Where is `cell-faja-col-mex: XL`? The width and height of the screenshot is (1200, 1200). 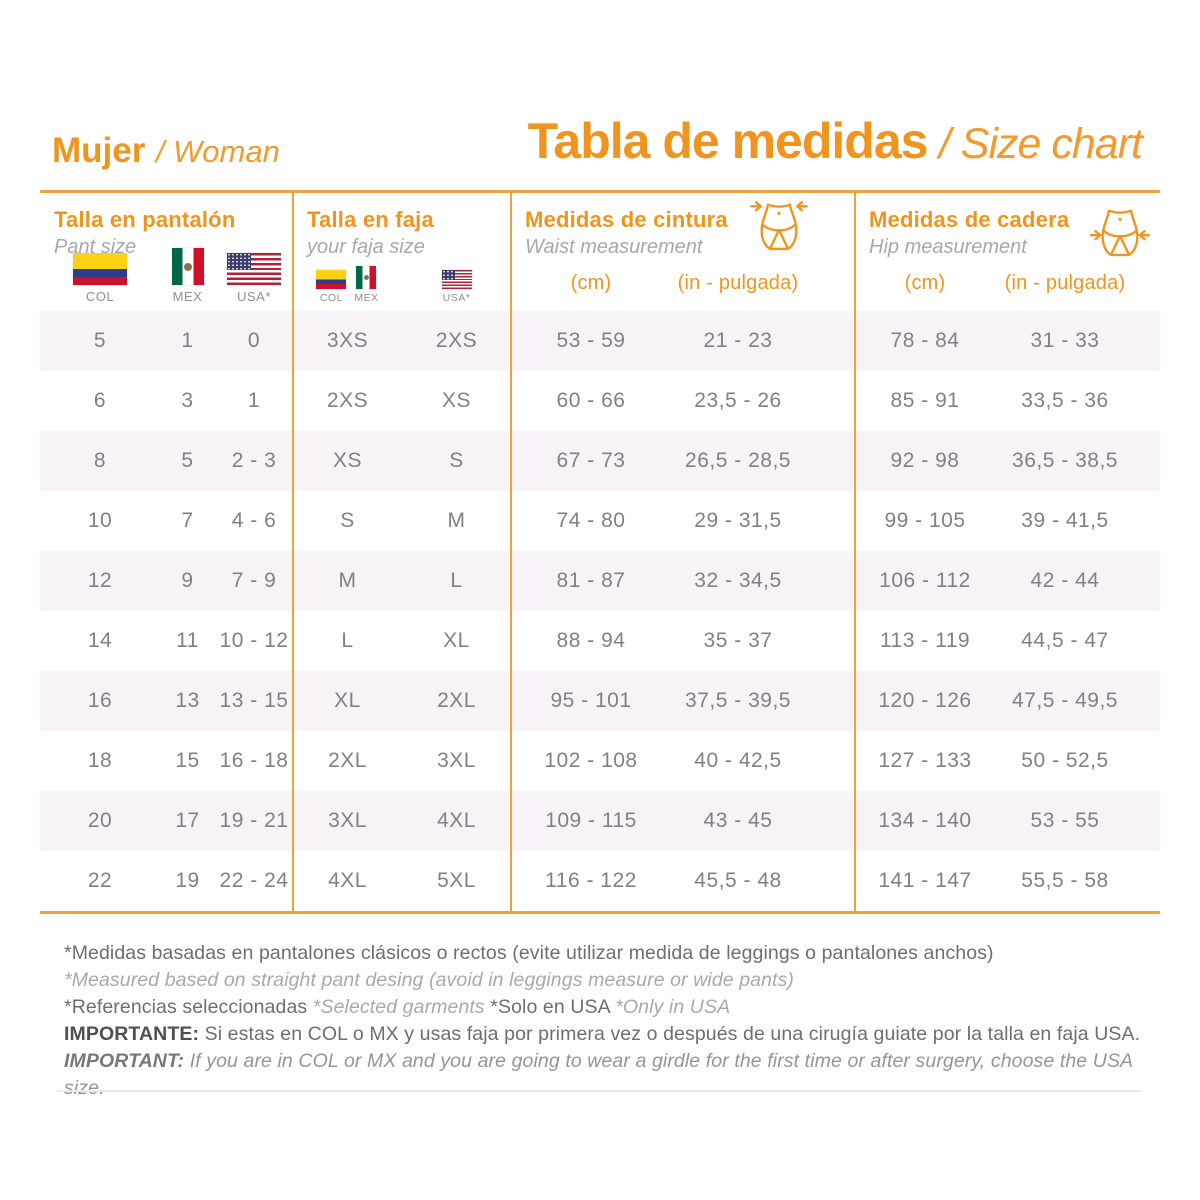
cell-faja-col-mex: XL is located at coordinates (347, 700).